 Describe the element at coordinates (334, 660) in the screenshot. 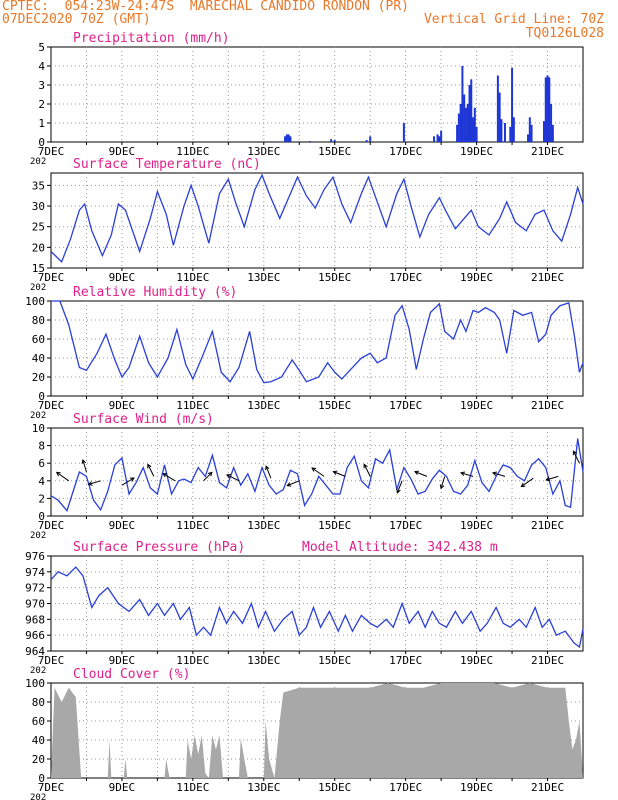

I see `press-xtick-label: 15DEC` at that location.